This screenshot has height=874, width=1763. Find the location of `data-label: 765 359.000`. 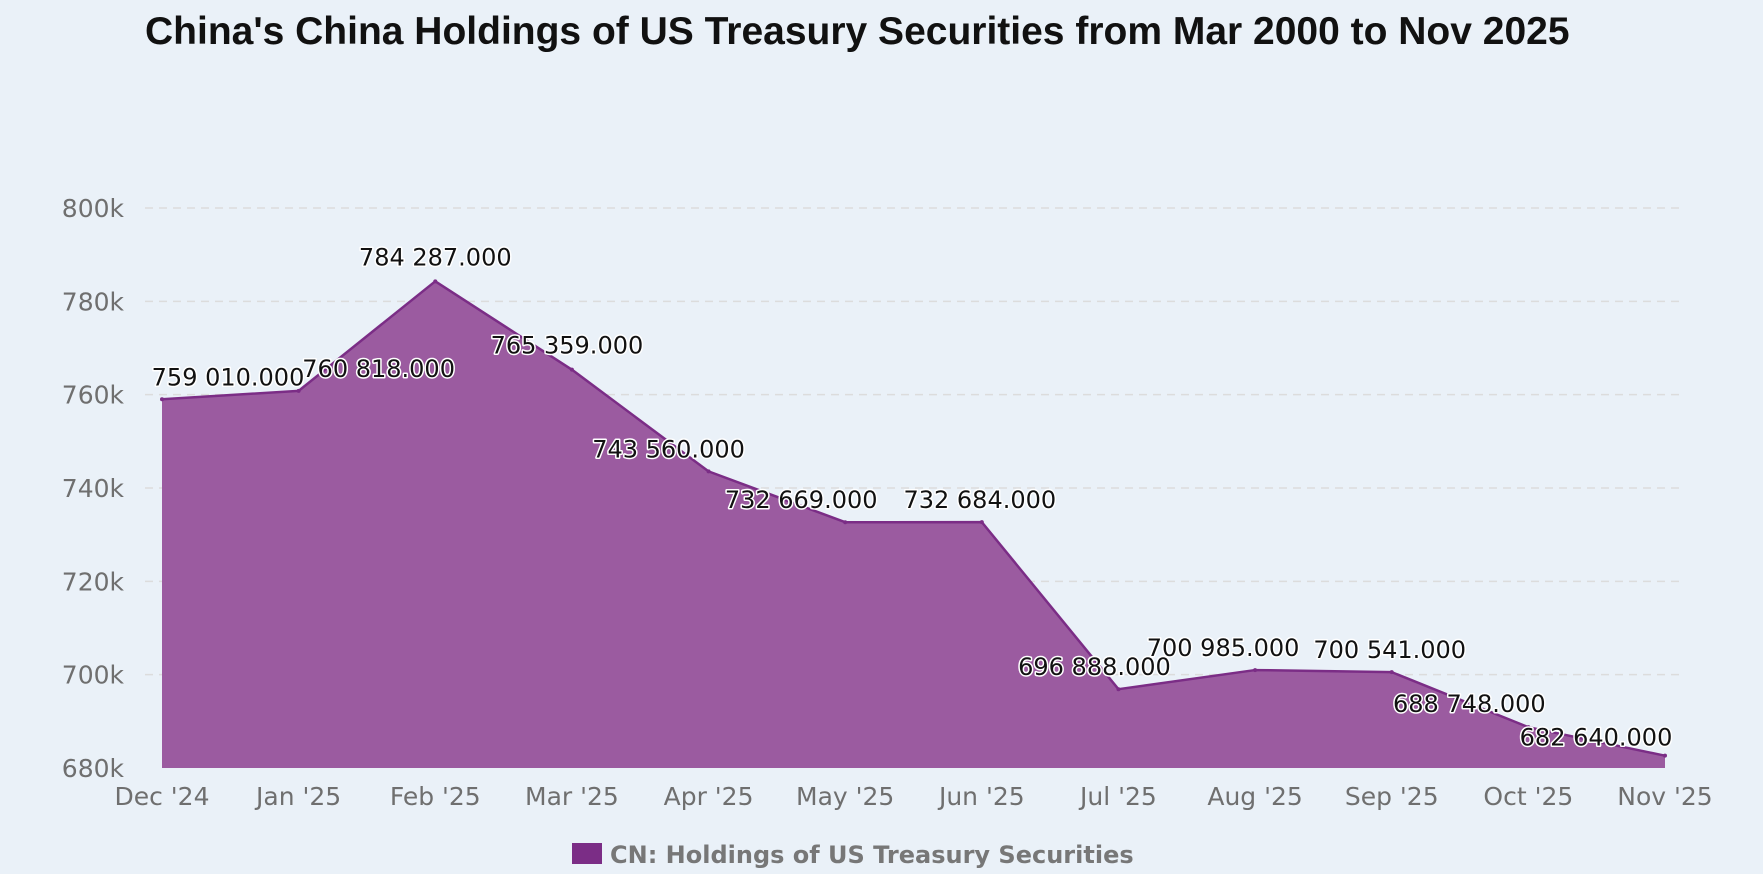

data-label: 765 359.000 is located at coordinates (567, 346).